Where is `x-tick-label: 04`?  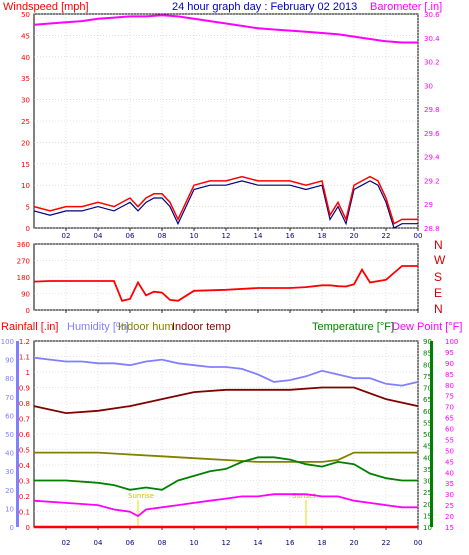 x-tick-label: 04 is located at coordinates (98, 543).